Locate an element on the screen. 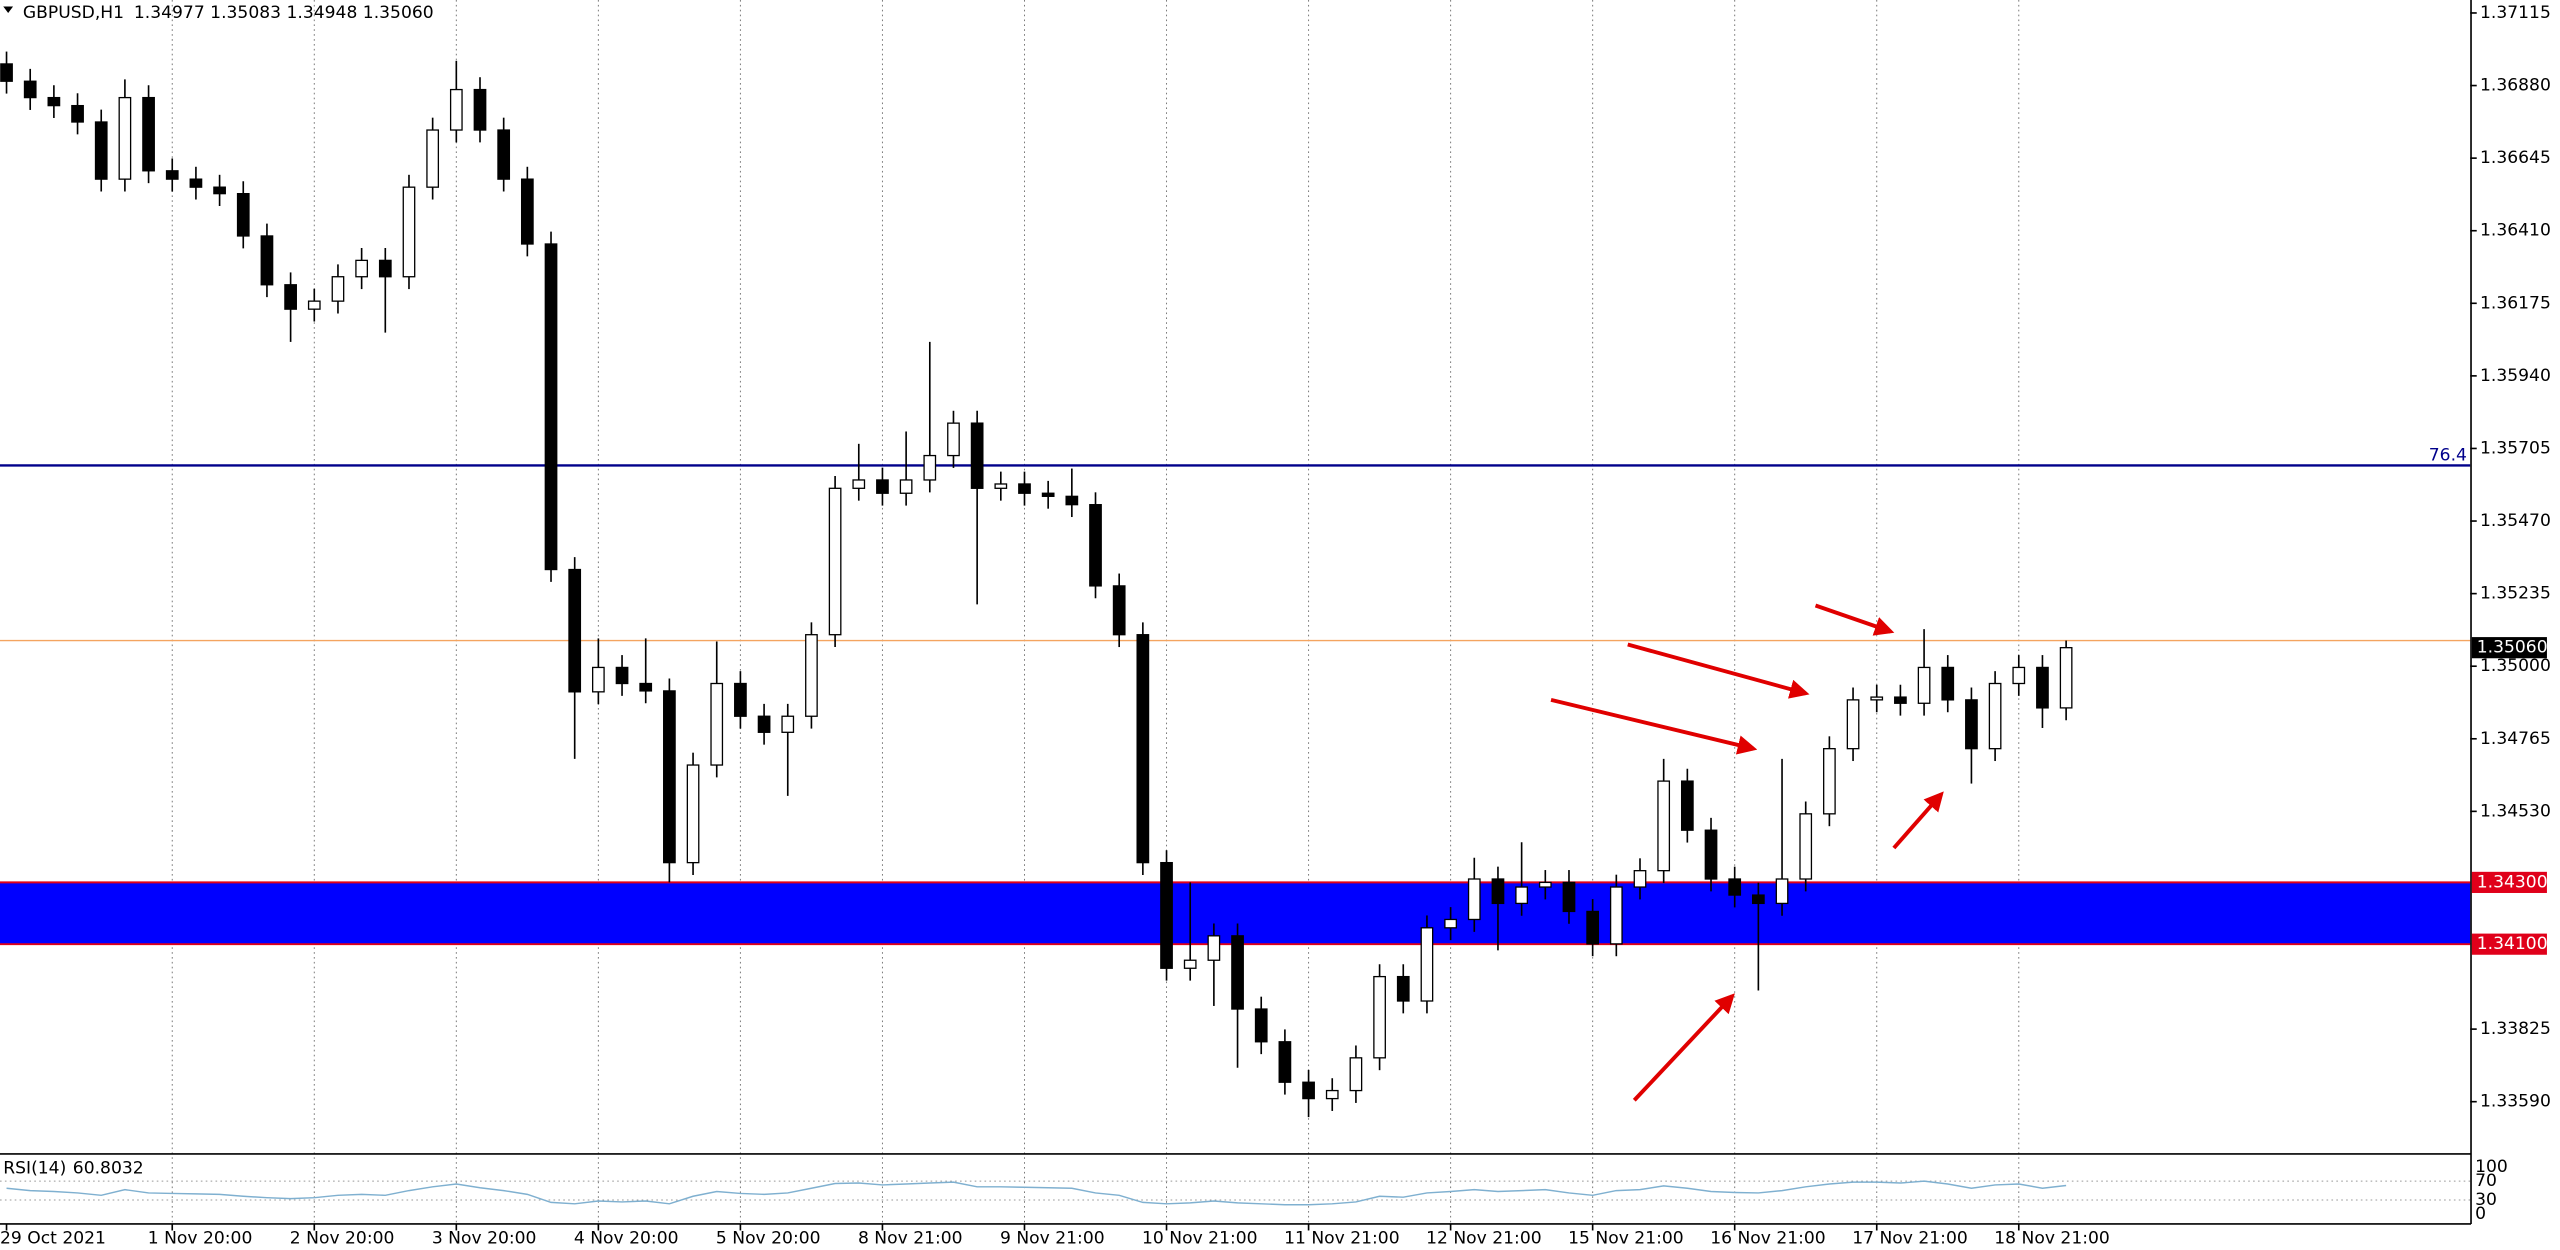  indicator-tick-label: 30 is located at coordinates (2486, 1200).